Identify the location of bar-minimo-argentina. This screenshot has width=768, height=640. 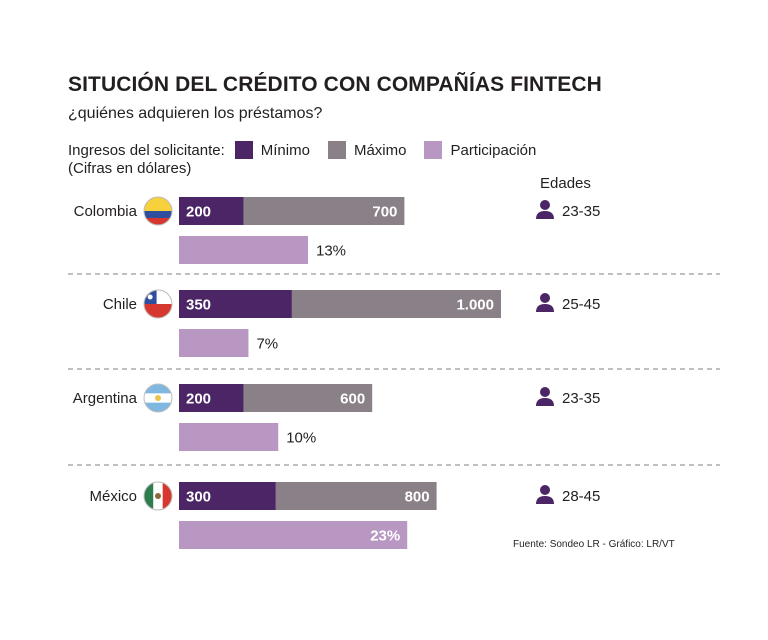
(211, 398).